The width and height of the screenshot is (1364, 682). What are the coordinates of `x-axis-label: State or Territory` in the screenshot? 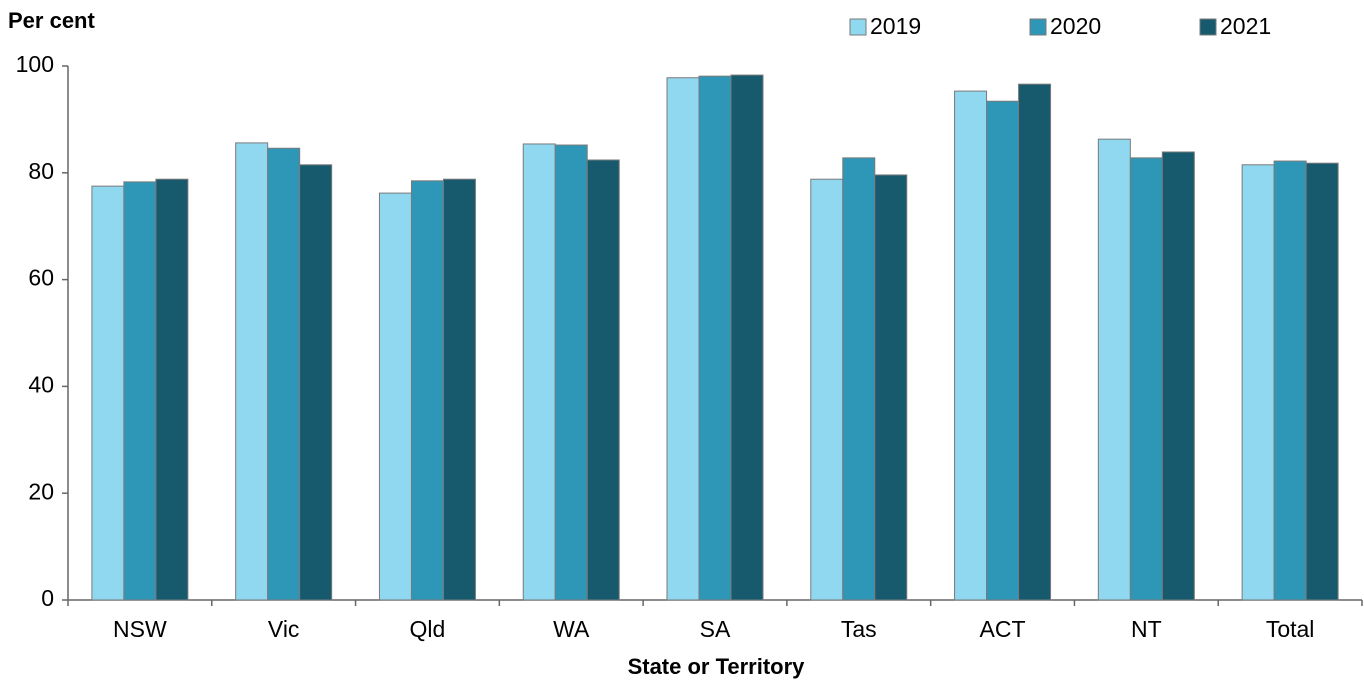 It's located at (717, 666).